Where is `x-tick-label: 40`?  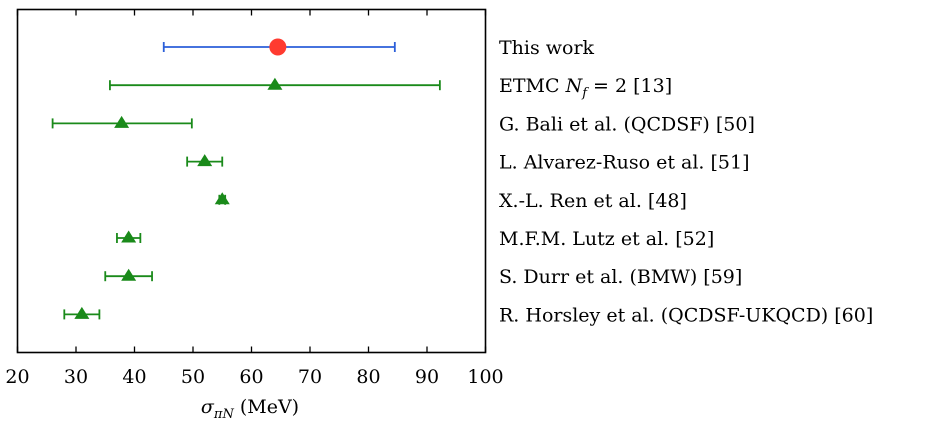 x-tick-label: 40 is located at coordinates (134, 377).